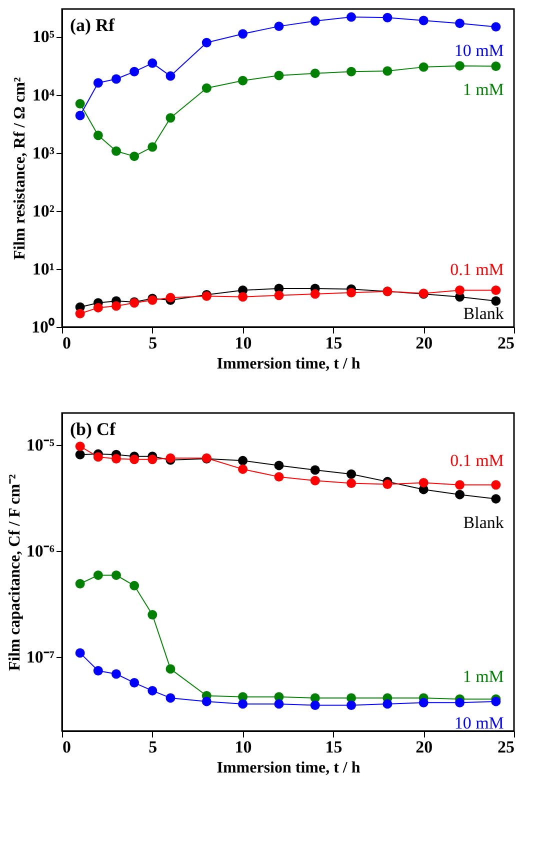  Describe the element at coordinates (40, 550) in the screenshot. I see `y-tick-label: 10⁻⁶` at that location.